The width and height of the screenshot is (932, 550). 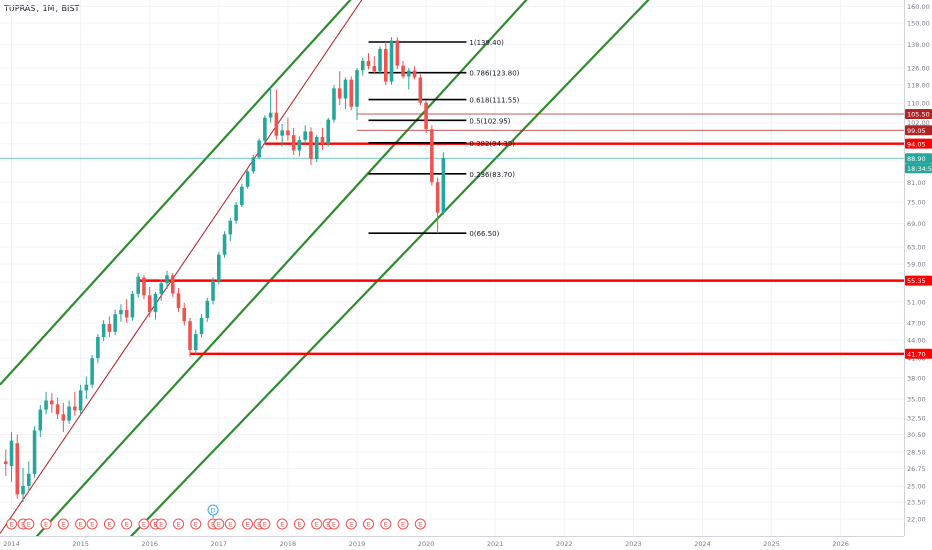 What do you see at coordinates (916, 419) in the screenshot?
I see `y-tick-label: 32.50` at bounding box center [916, 419].